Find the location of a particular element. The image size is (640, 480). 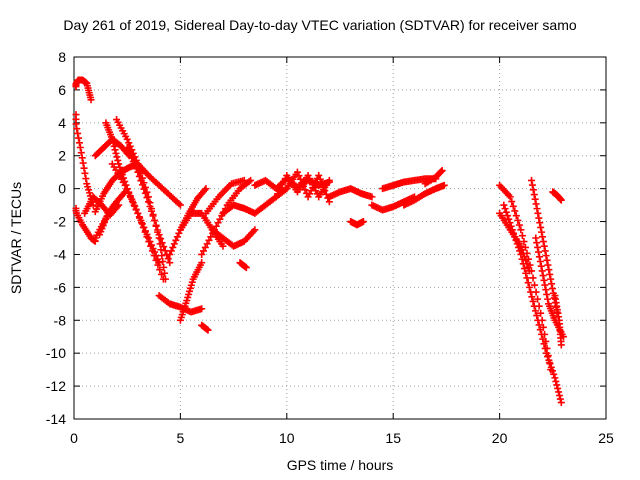

y-tick-label: -2 is located at coordinates (60, 222).